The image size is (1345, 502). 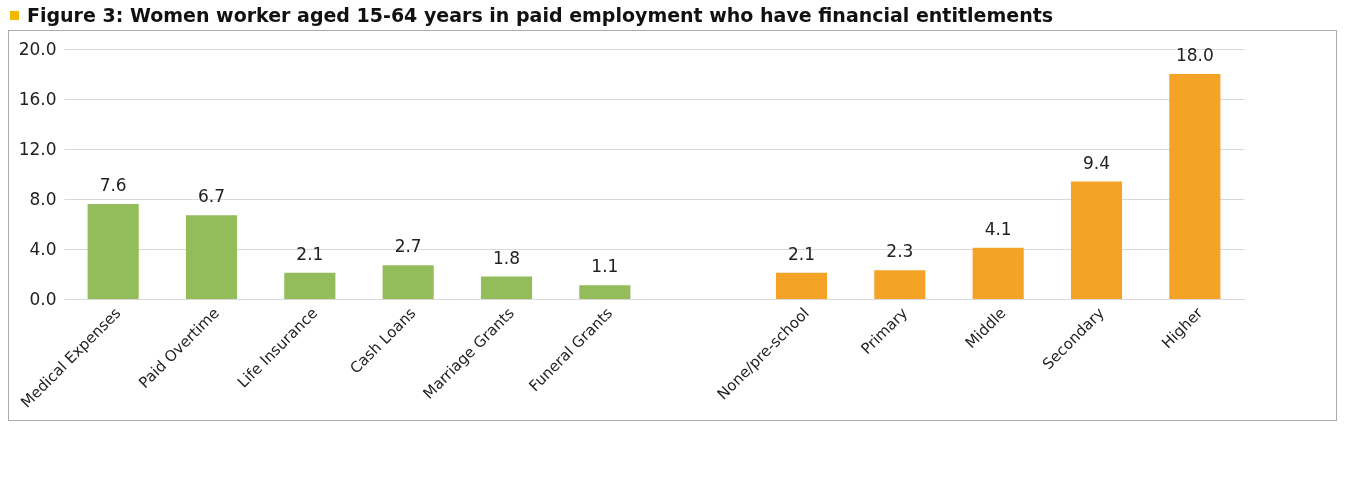 I want to click on data-label: 1.8, so click(x=506, y=257).